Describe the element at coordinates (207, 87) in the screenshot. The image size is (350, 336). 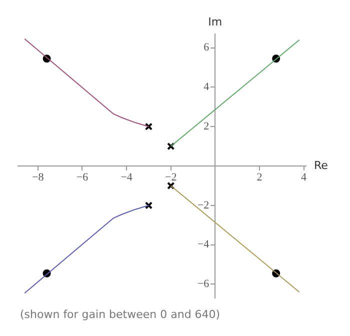
I see `y-tick-label: 4` at that location.